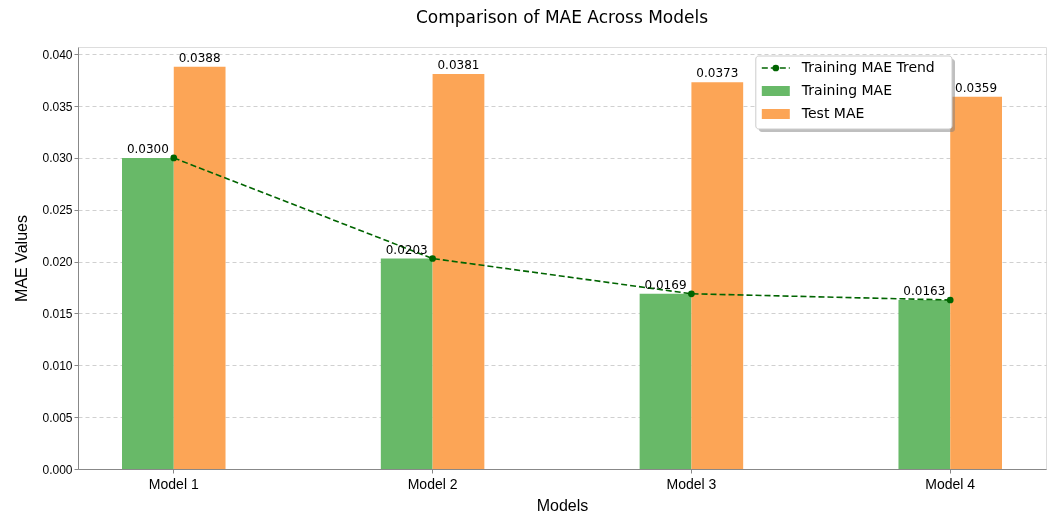 The height and width of the screenshot is (519, 1048). What do you see at coordinates (665, 284) in the screenshot?
I see `data-label: 0.0169` at bounding box center [665, 284].